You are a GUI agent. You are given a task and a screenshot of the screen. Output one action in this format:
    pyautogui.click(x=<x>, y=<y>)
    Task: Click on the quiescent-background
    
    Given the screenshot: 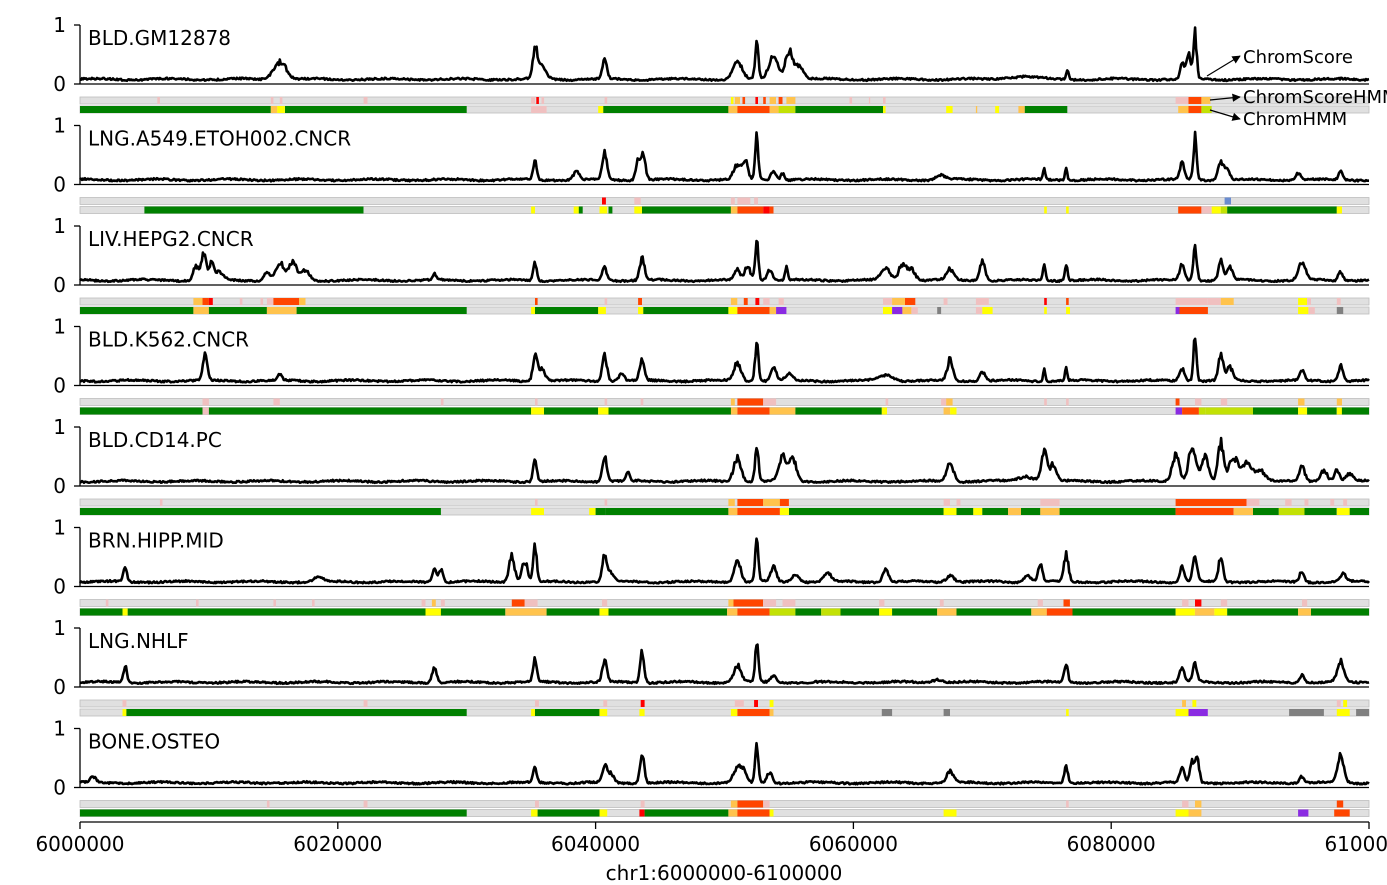 What is the action you would take?
    pyautogui.click(x=724, y=100)
    